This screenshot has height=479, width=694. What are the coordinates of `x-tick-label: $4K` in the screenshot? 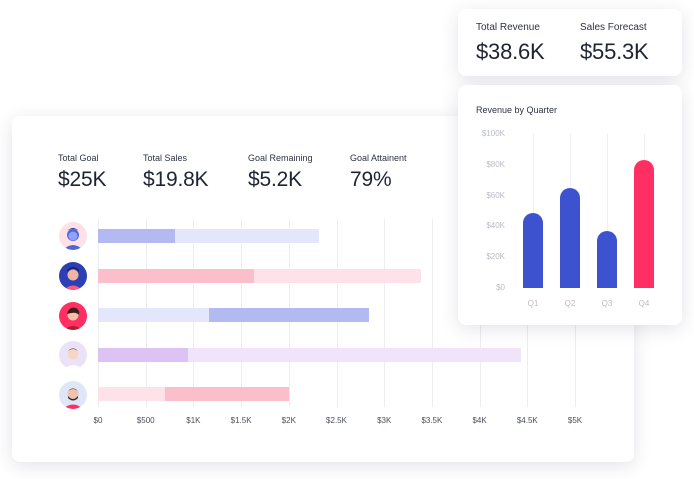 It's located at (479, 420).